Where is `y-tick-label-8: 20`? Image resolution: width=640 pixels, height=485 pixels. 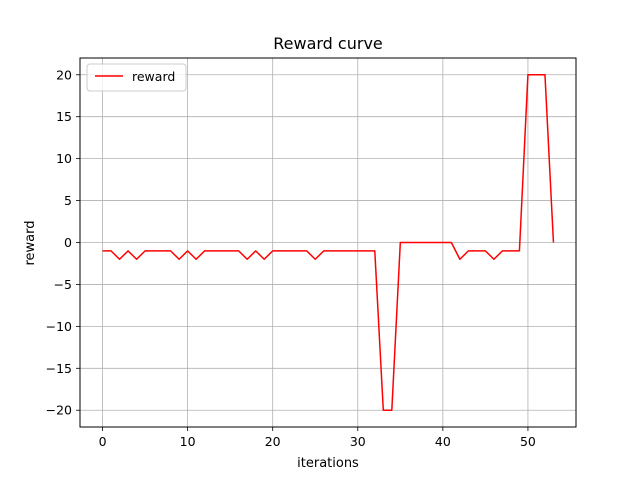 y-tick-label-8: 20 is located at coordinates (64, 74).